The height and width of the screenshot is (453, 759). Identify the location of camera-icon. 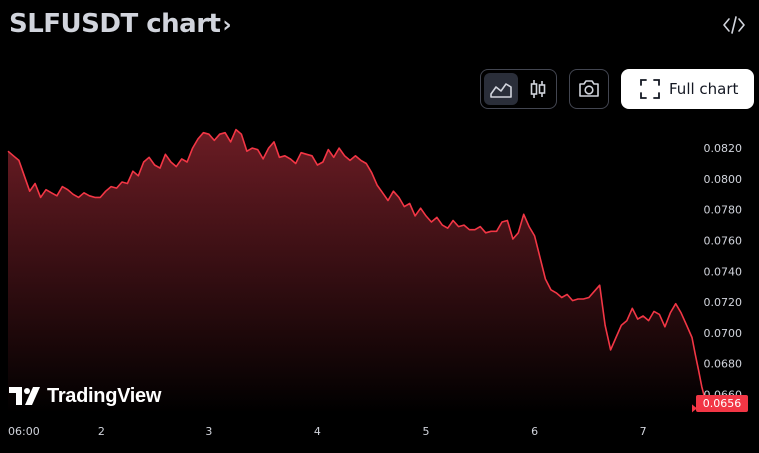
(589, 88).